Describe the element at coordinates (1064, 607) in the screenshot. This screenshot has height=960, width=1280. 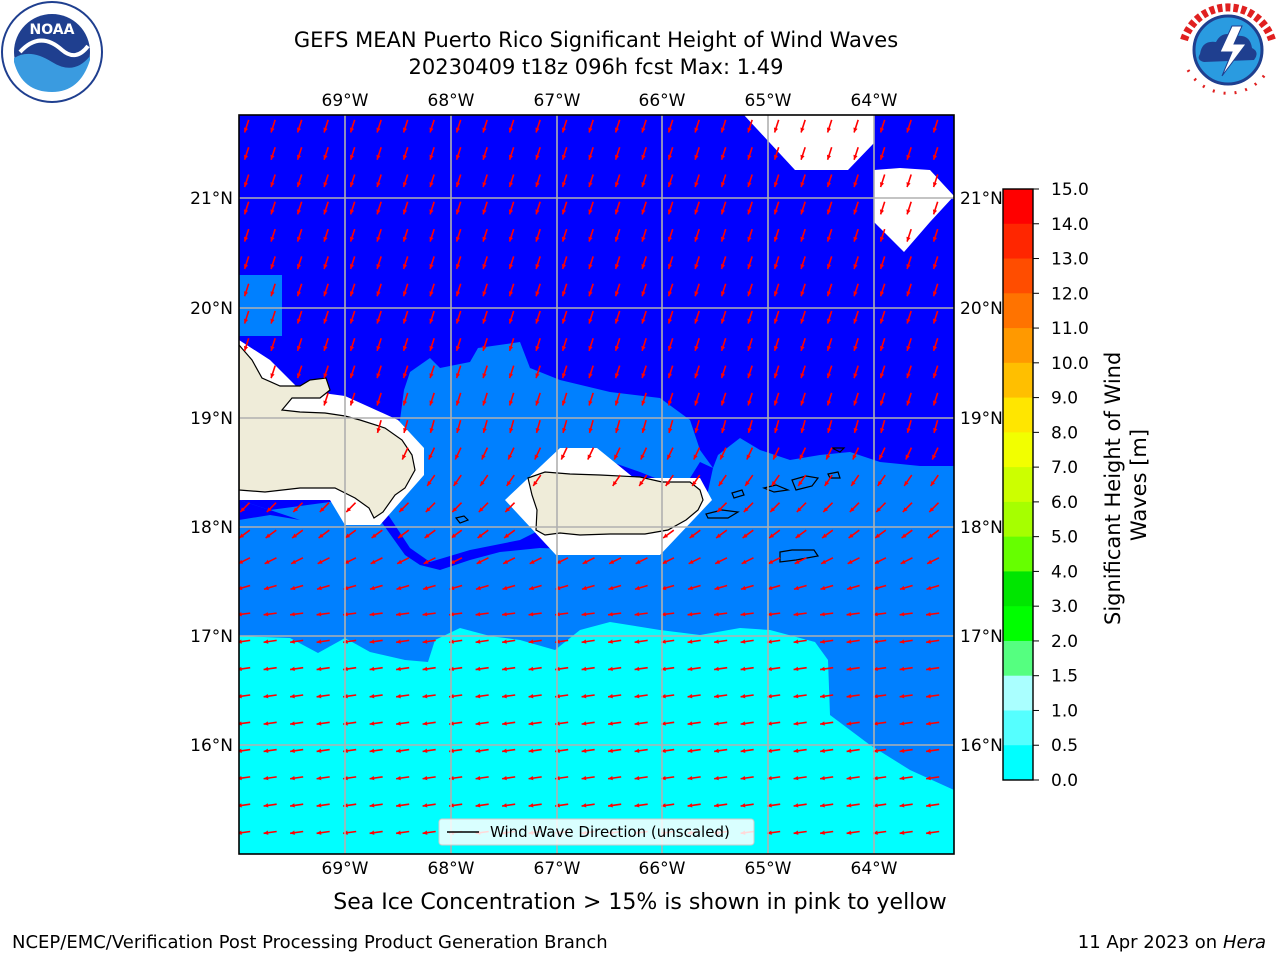
I see `colorbar-tick-label: 3.0` at that location.